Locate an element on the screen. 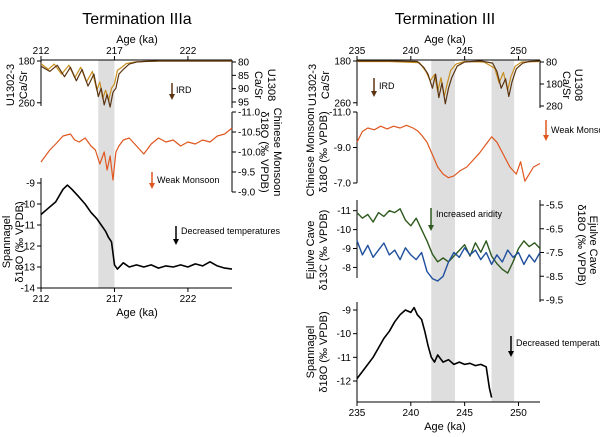  bottom-x-tick-label: 212 is located at coordinates (41, 299).